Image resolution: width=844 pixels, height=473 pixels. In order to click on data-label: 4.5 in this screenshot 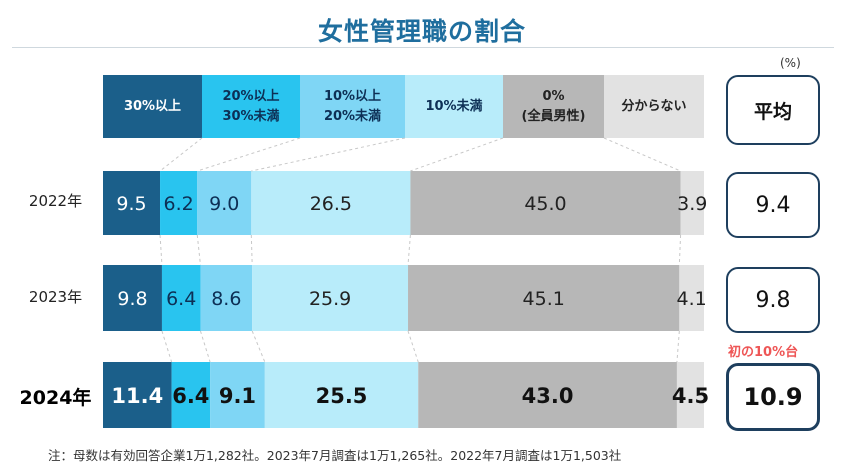, I will do `click(690, 396)`.